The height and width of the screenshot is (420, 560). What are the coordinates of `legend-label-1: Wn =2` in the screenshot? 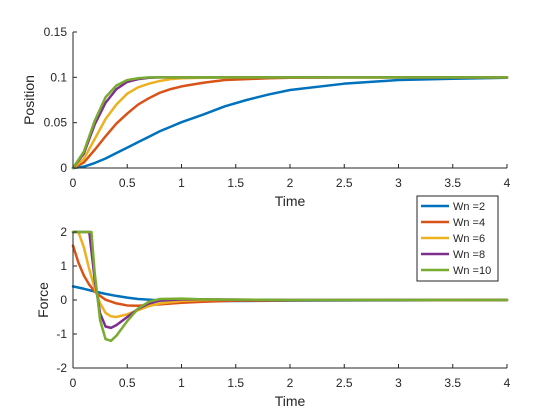 It's located at (469, 207).